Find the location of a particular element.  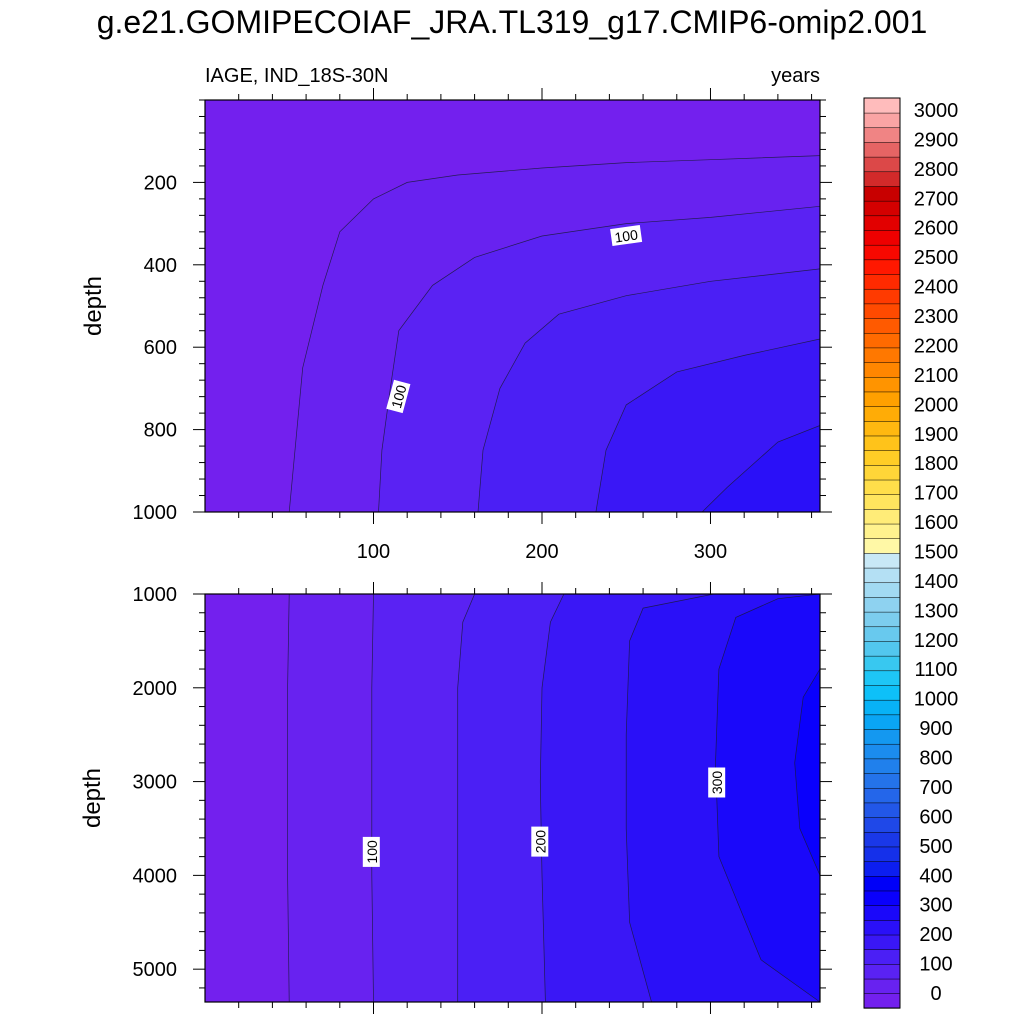

lower-ytick-label: 1000 is located at coordinates (155, 595).